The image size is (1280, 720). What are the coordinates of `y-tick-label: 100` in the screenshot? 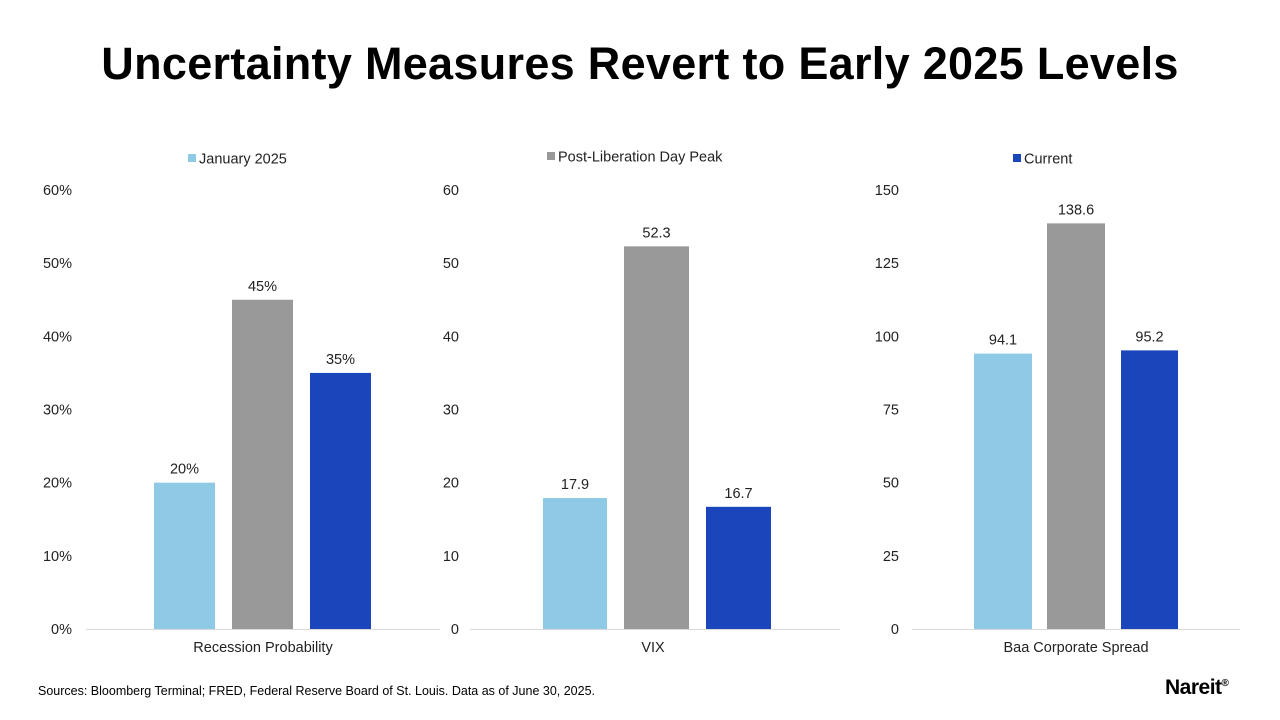 It's located at (887, 337).